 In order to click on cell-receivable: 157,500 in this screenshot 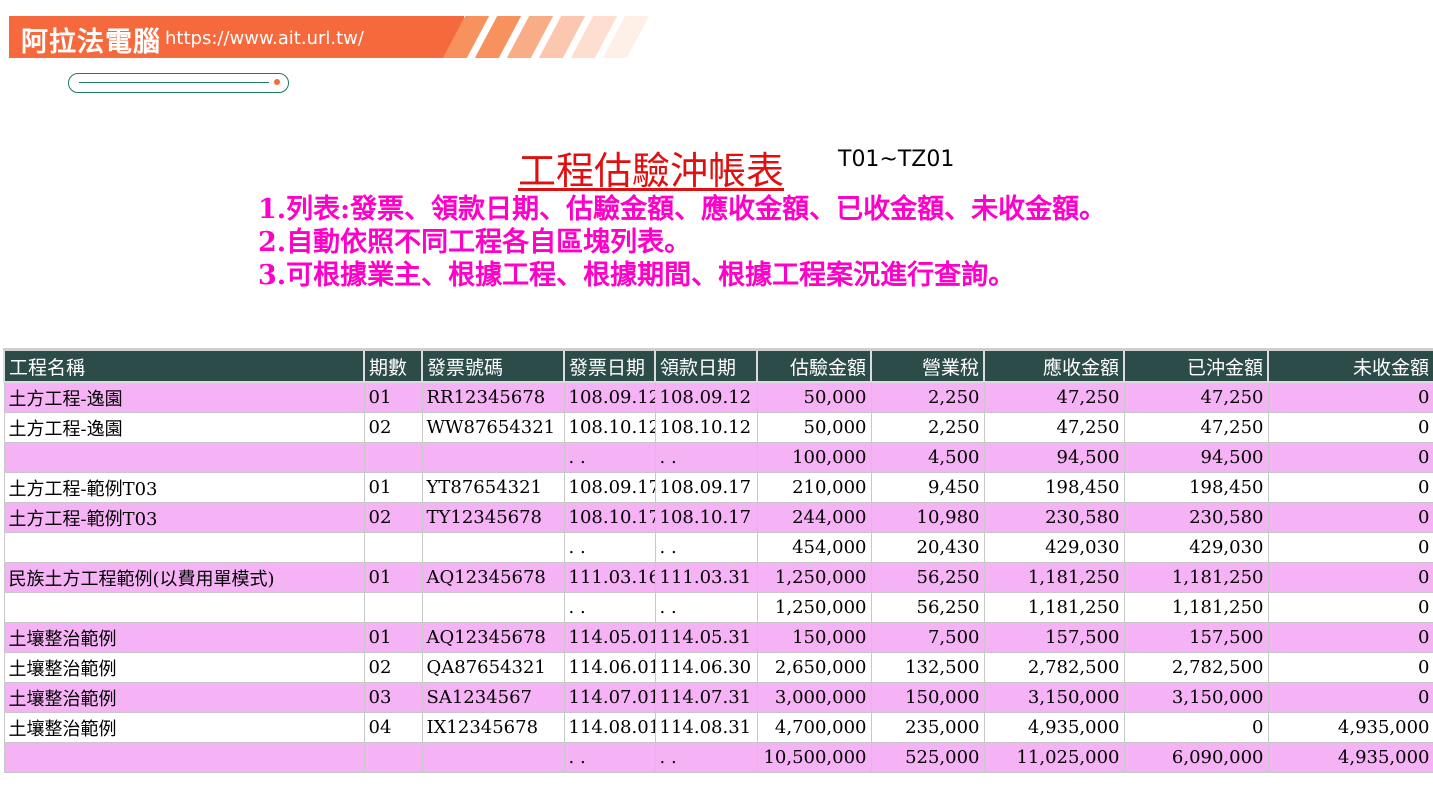, I will do `click(1054, 637)`.